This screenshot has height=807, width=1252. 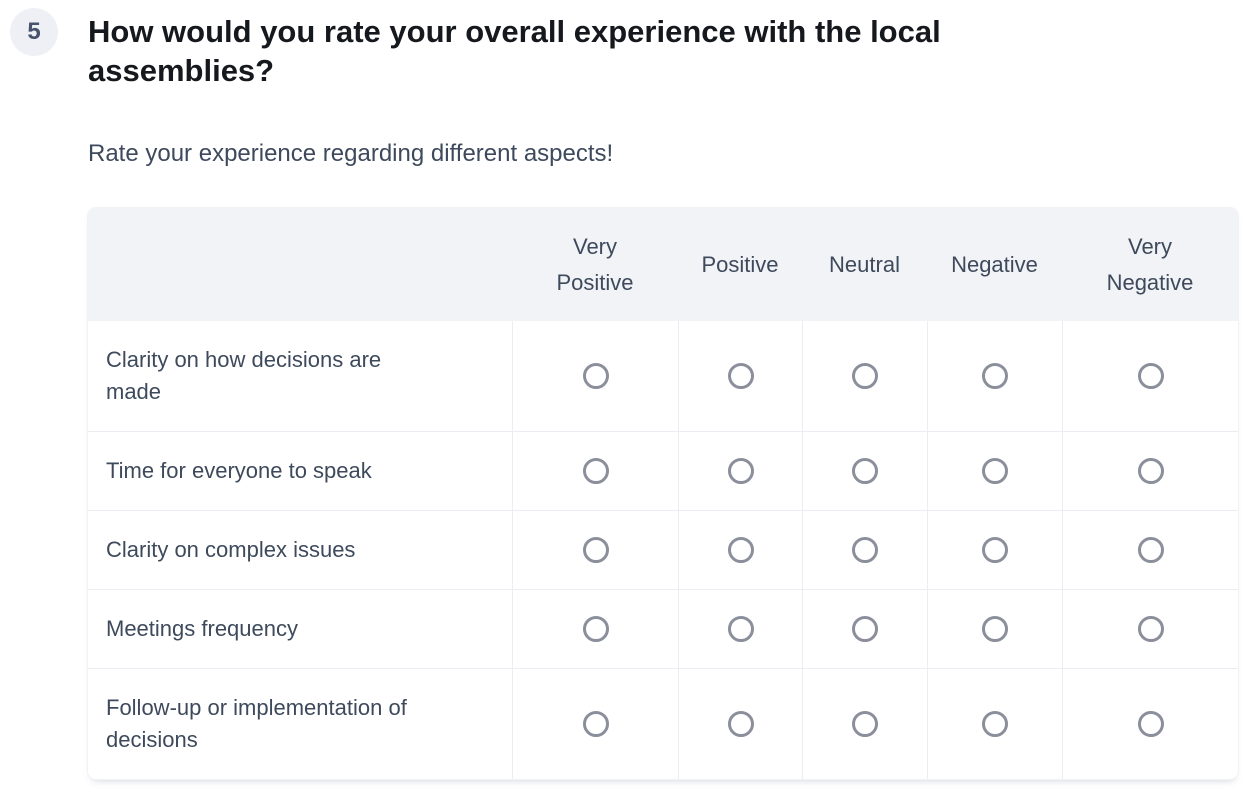 I want to click on column-header-negative: Negative, so click(x=994, y=264).